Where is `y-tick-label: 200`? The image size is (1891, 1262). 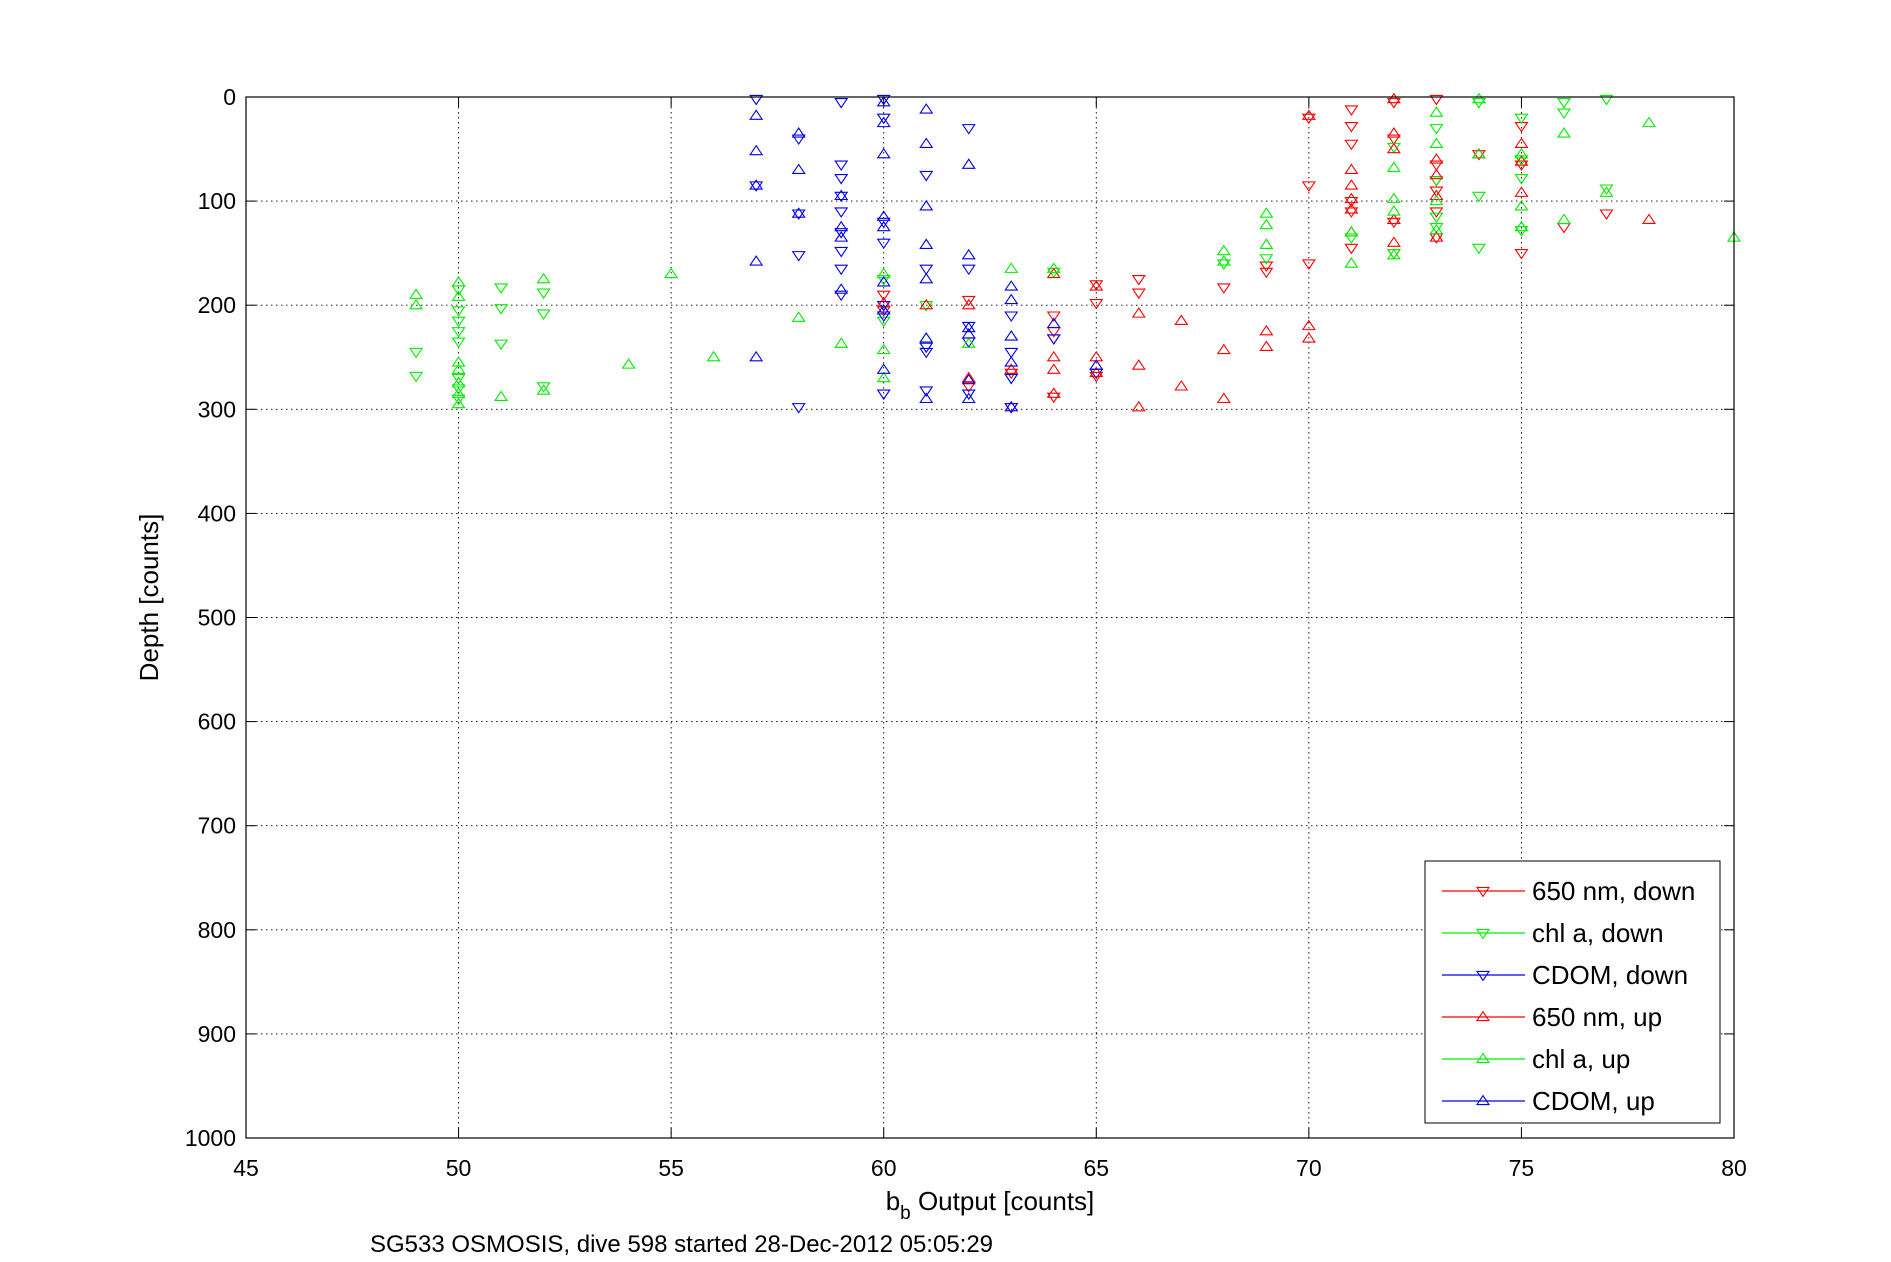
y-tick-label: 200 is located at coordinates (217, 305).